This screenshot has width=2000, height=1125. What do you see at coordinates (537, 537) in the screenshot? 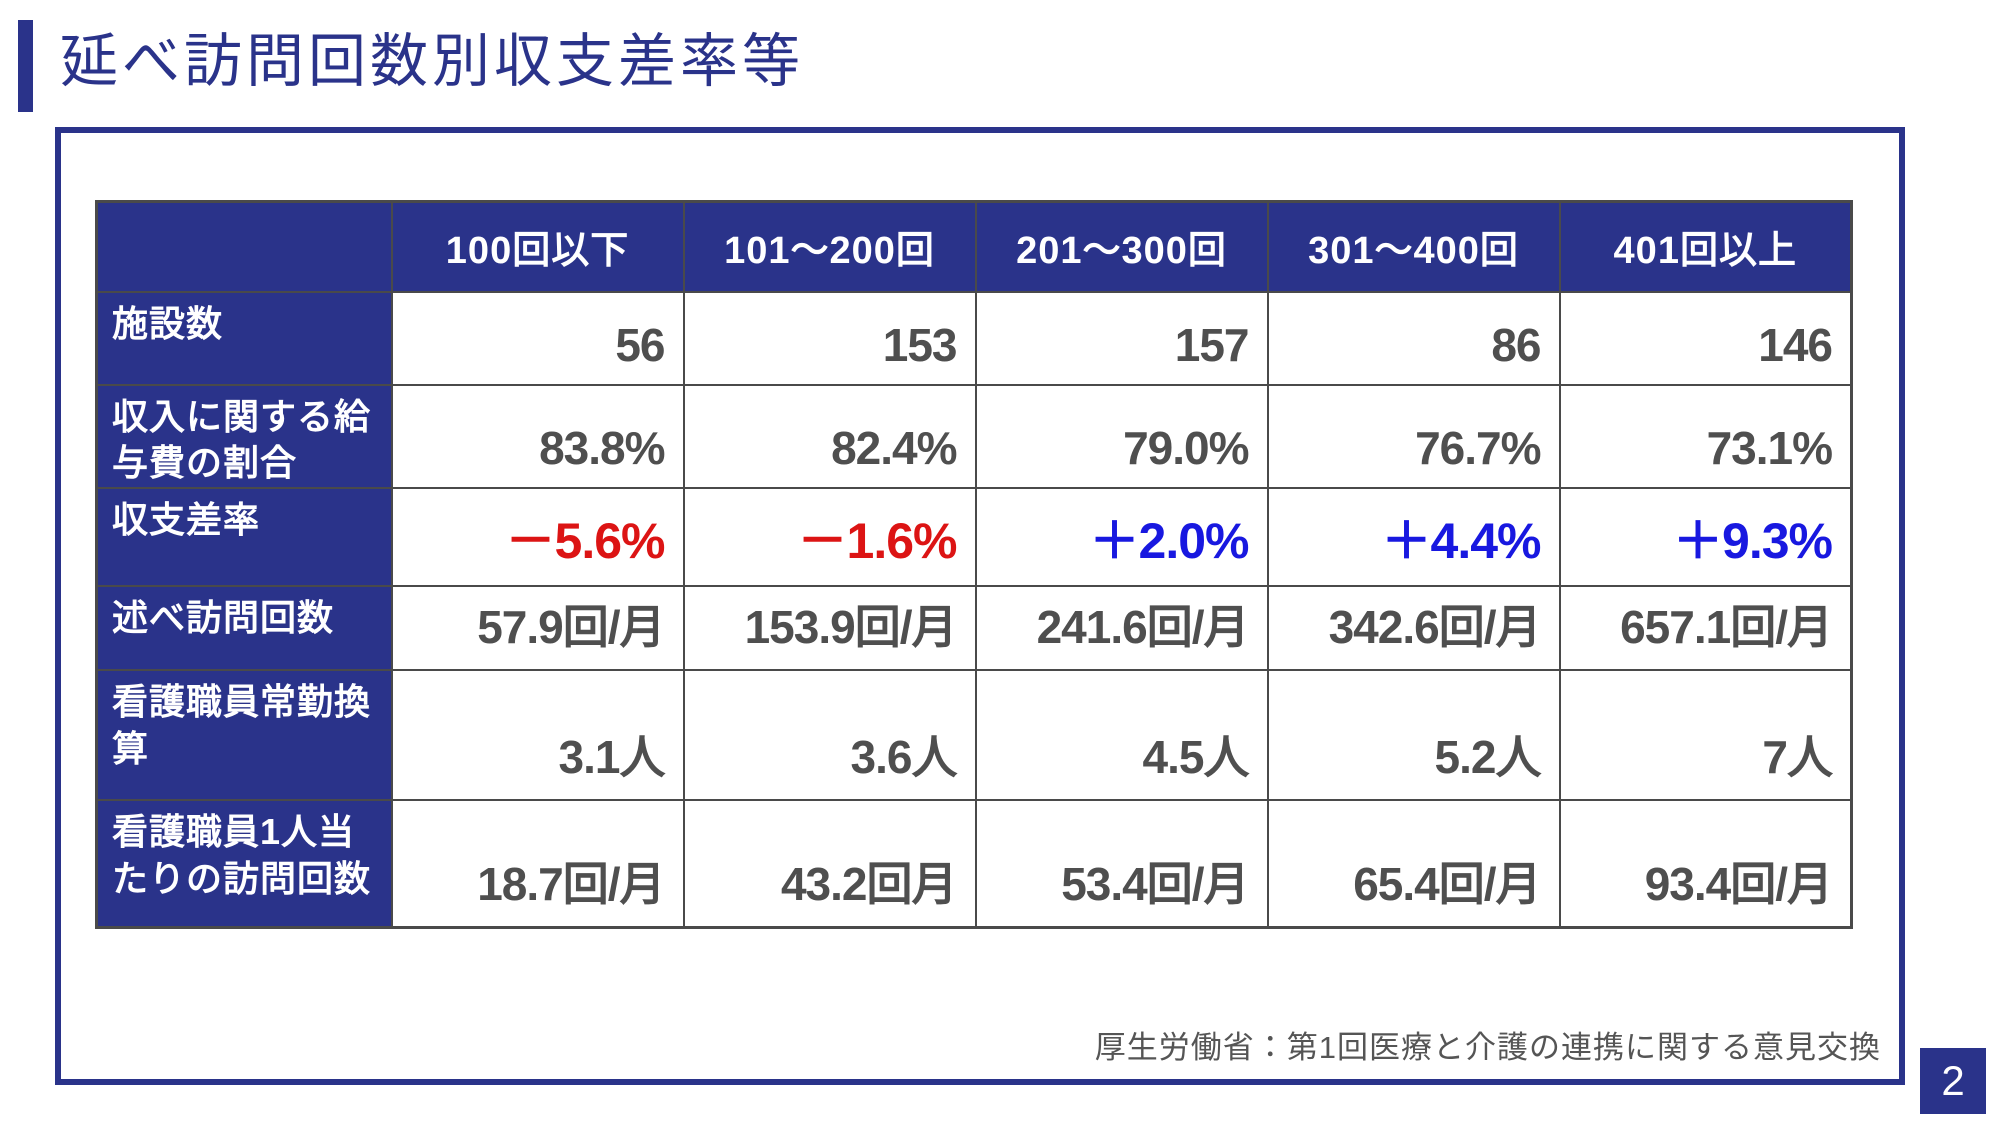
I see `cell-value: －5.6%` at bounding box center [537, 537].